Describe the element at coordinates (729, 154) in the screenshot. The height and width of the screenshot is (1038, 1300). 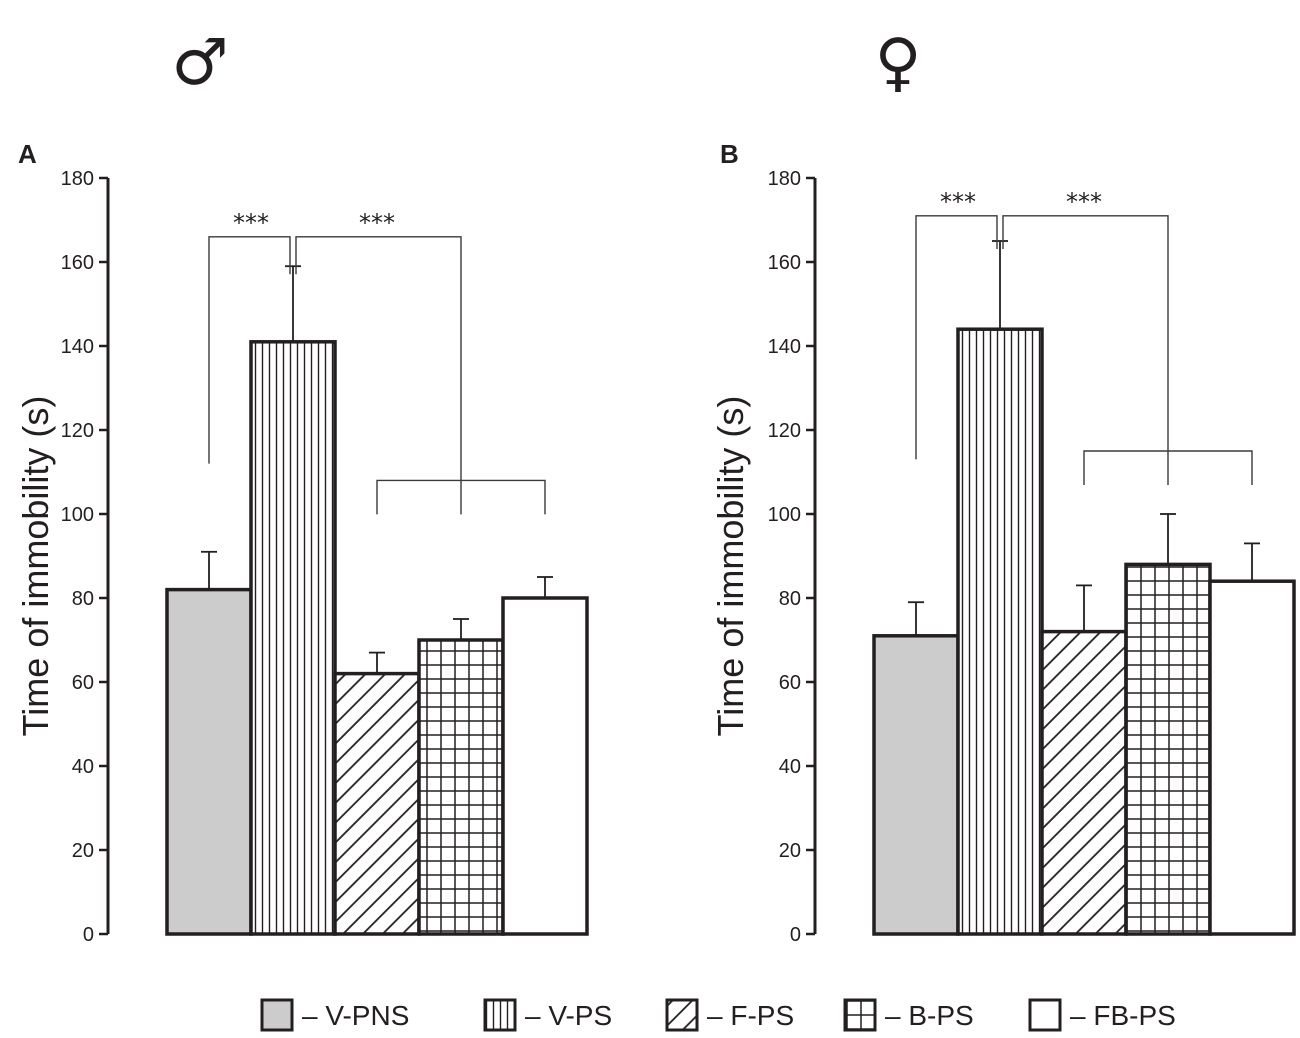
I see `panel-label: B` at that location.